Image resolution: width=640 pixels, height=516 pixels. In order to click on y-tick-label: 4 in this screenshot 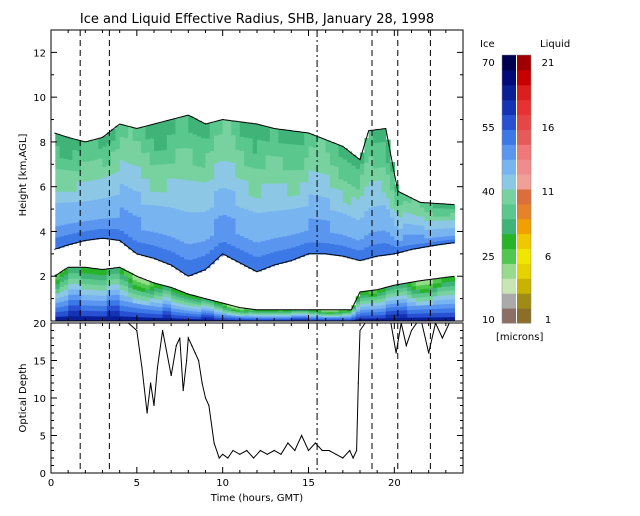, I will do `click(43, 232)`.